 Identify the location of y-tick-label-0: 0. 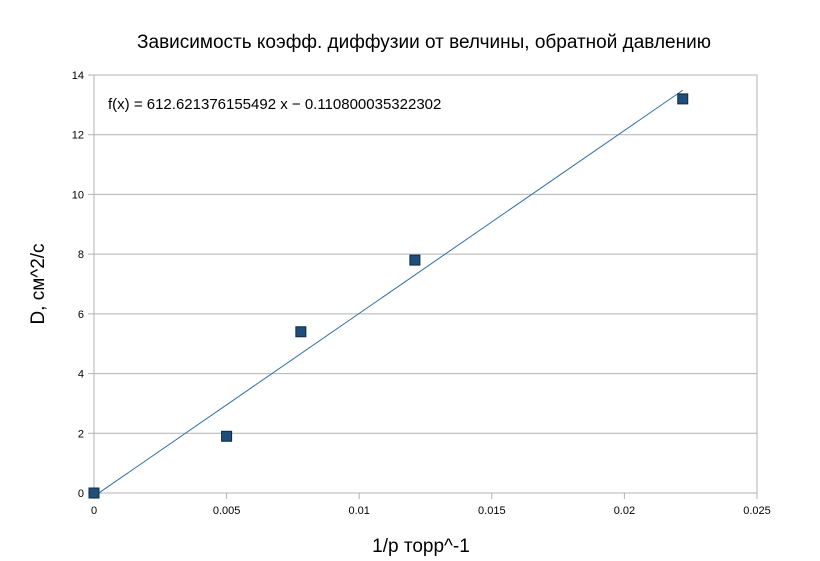
(81, 494).